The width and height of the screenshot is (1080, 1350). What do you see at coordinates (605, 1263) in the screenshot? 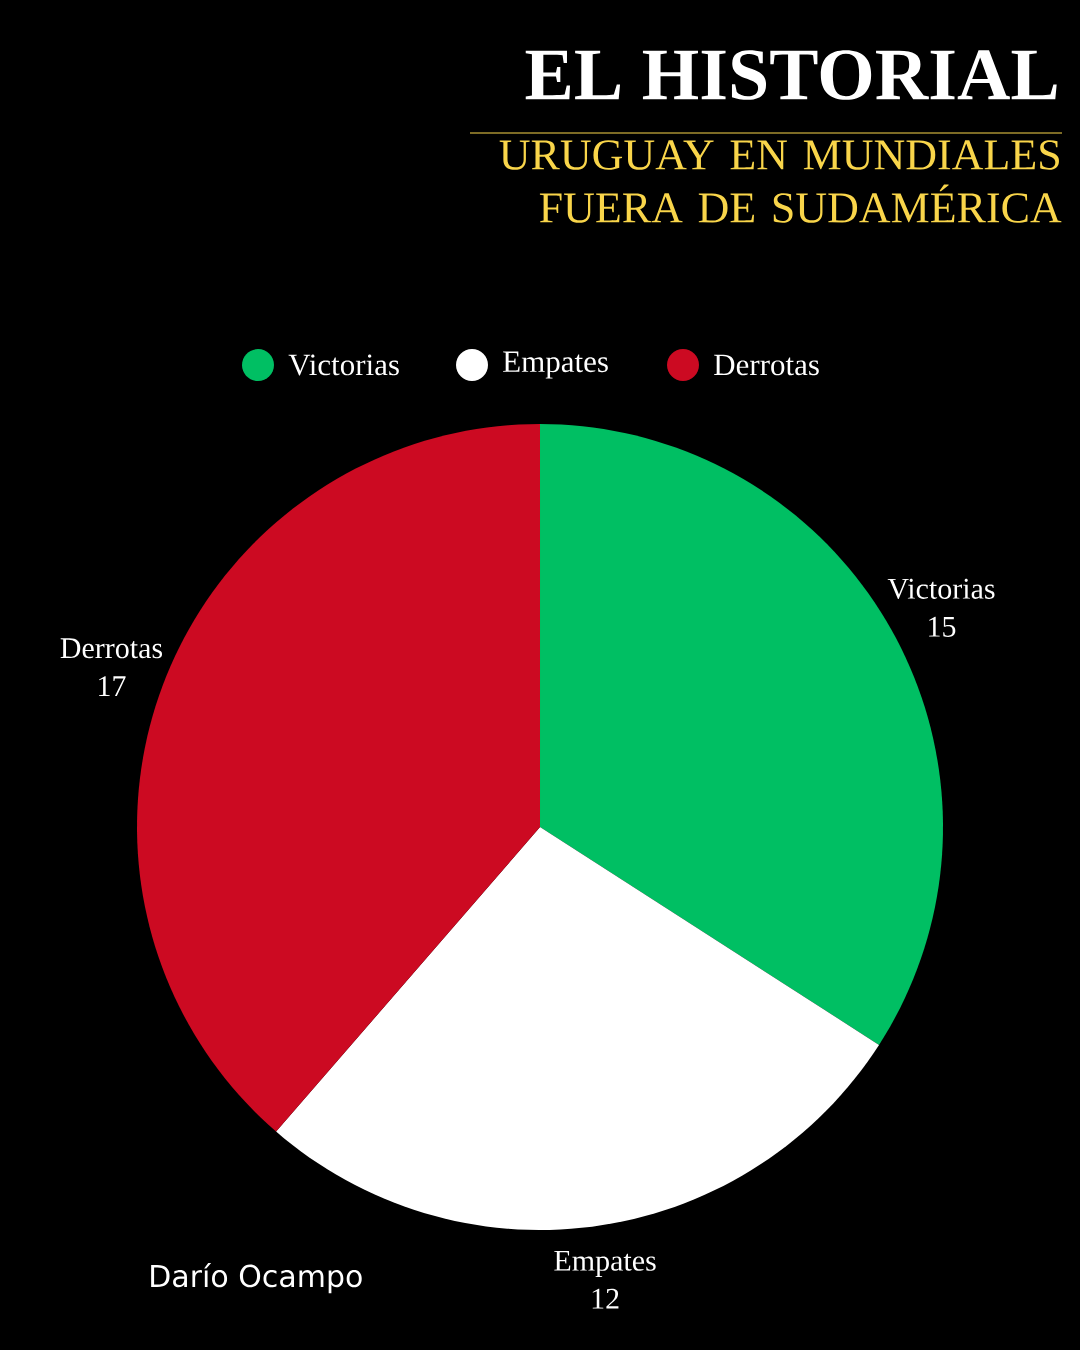
I see `slice-label: Empates` at bounding box center [605, 1263].